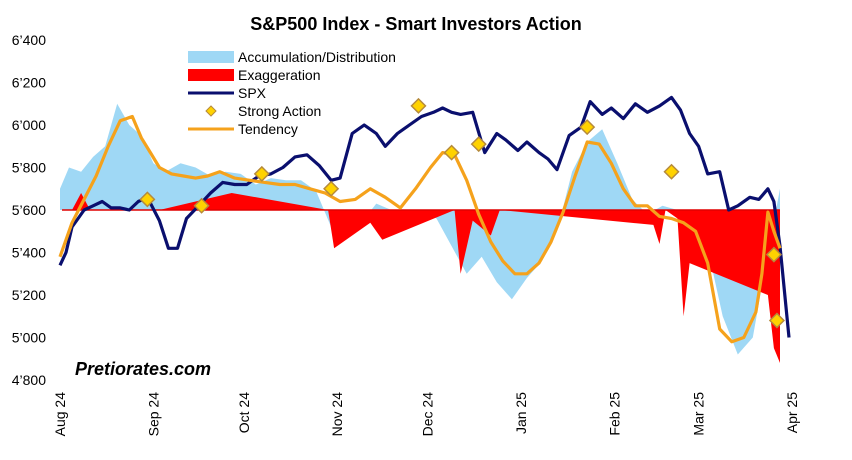  Describe the element at coordinates (29, 40) in the screenshot. I see `y-tick-label: 6’400` at that location.